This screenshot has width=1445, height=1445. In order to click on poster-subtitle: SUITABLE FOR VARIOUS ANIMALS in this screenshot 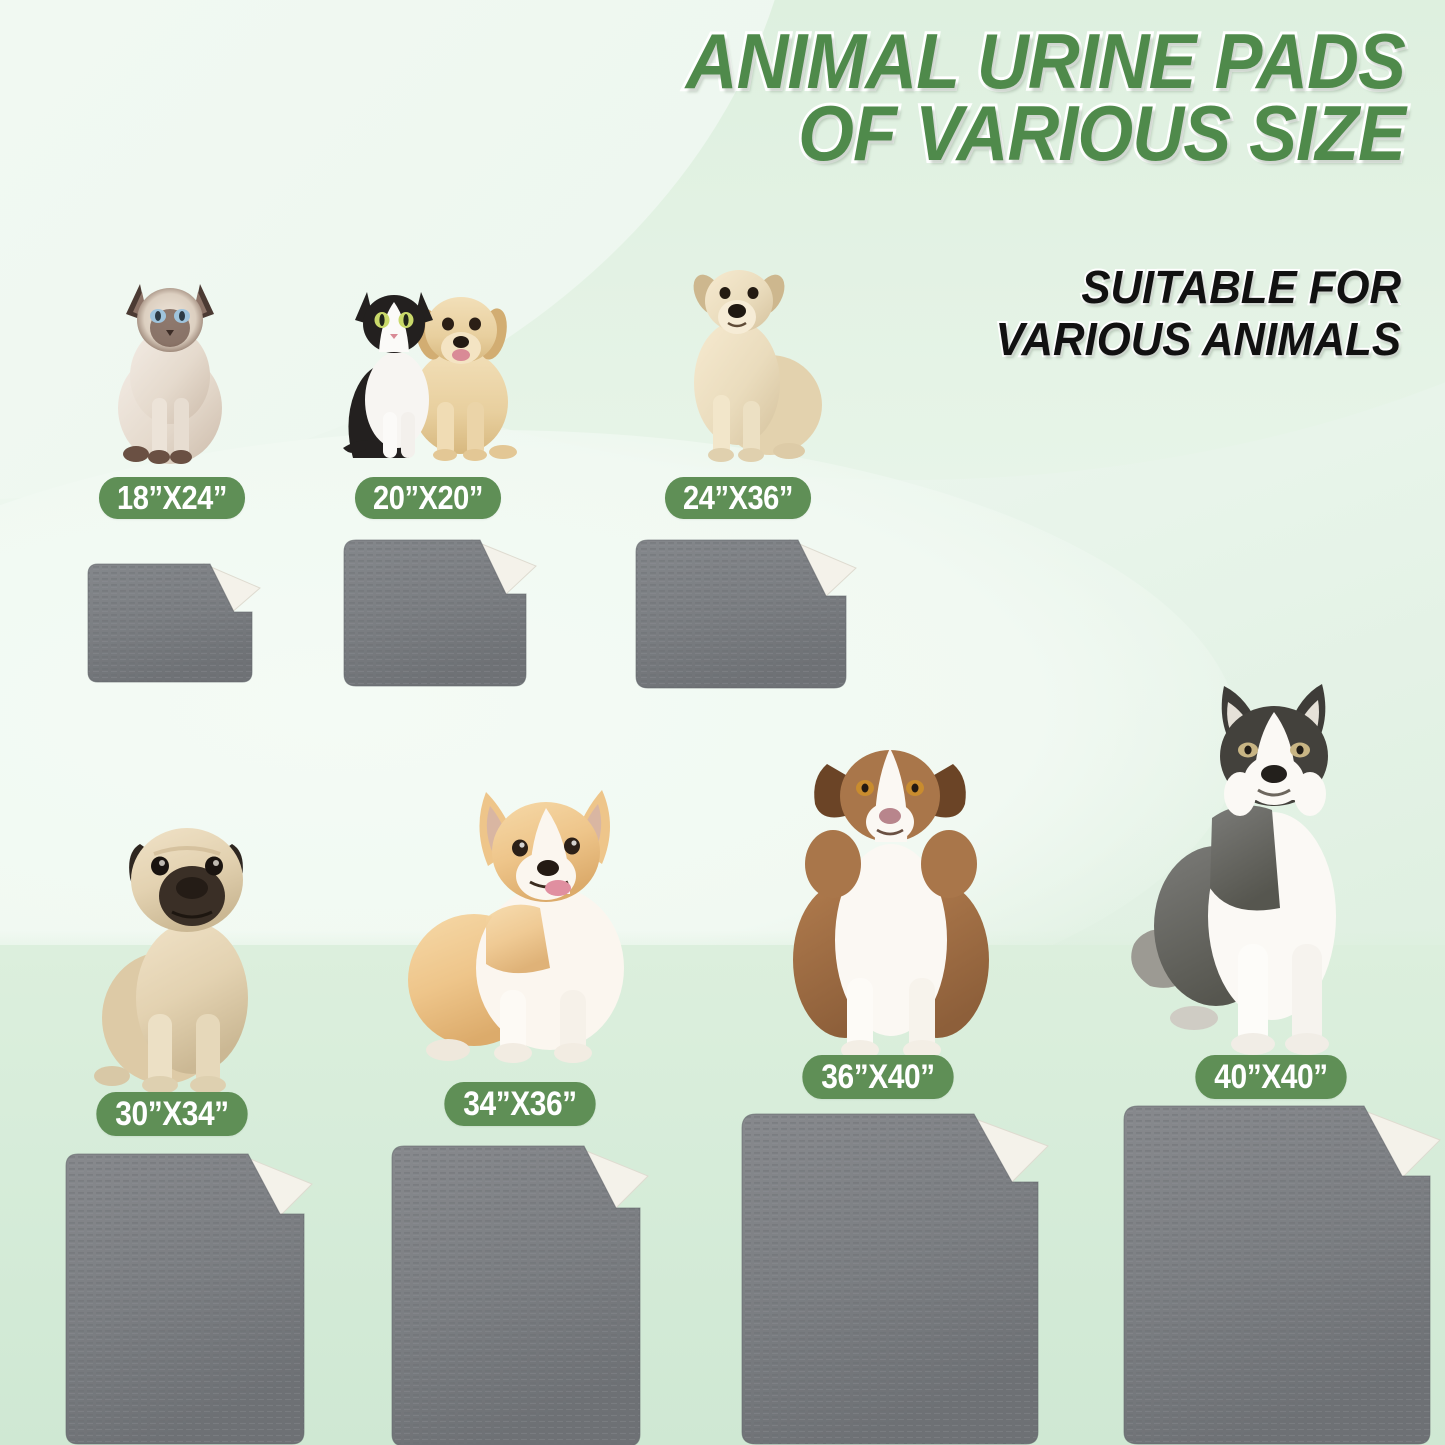, I will do `click(1069, 312)`.